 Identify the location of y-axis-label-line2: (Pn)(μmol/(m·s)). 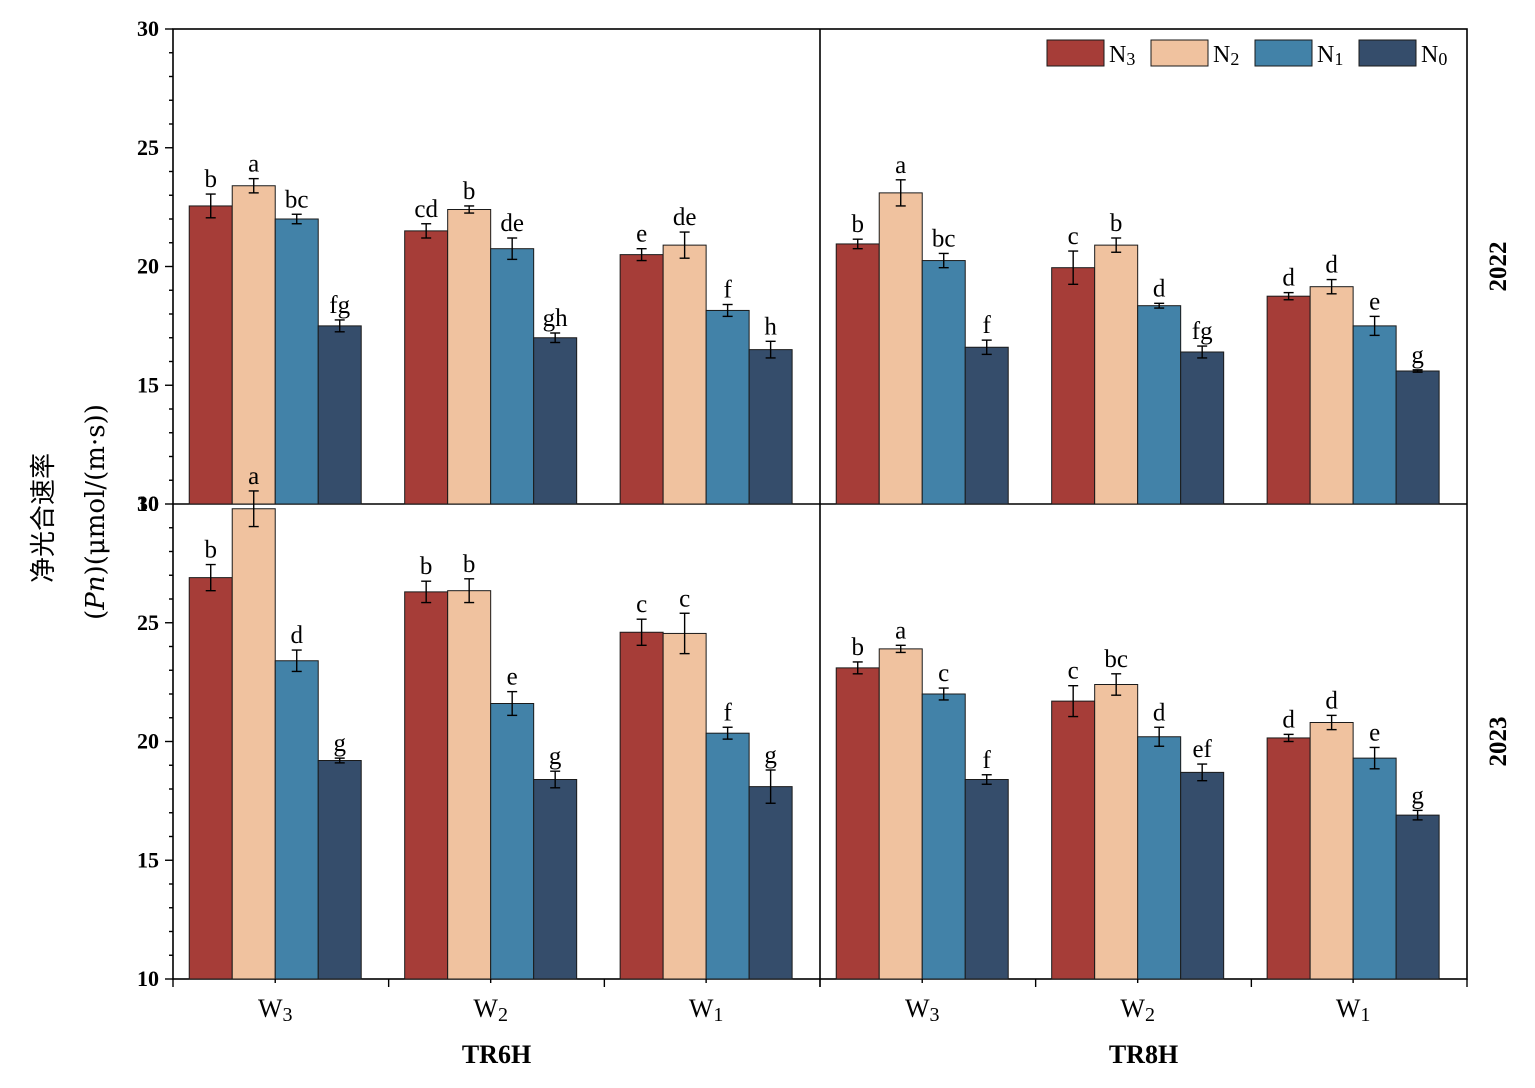
(96, 512).